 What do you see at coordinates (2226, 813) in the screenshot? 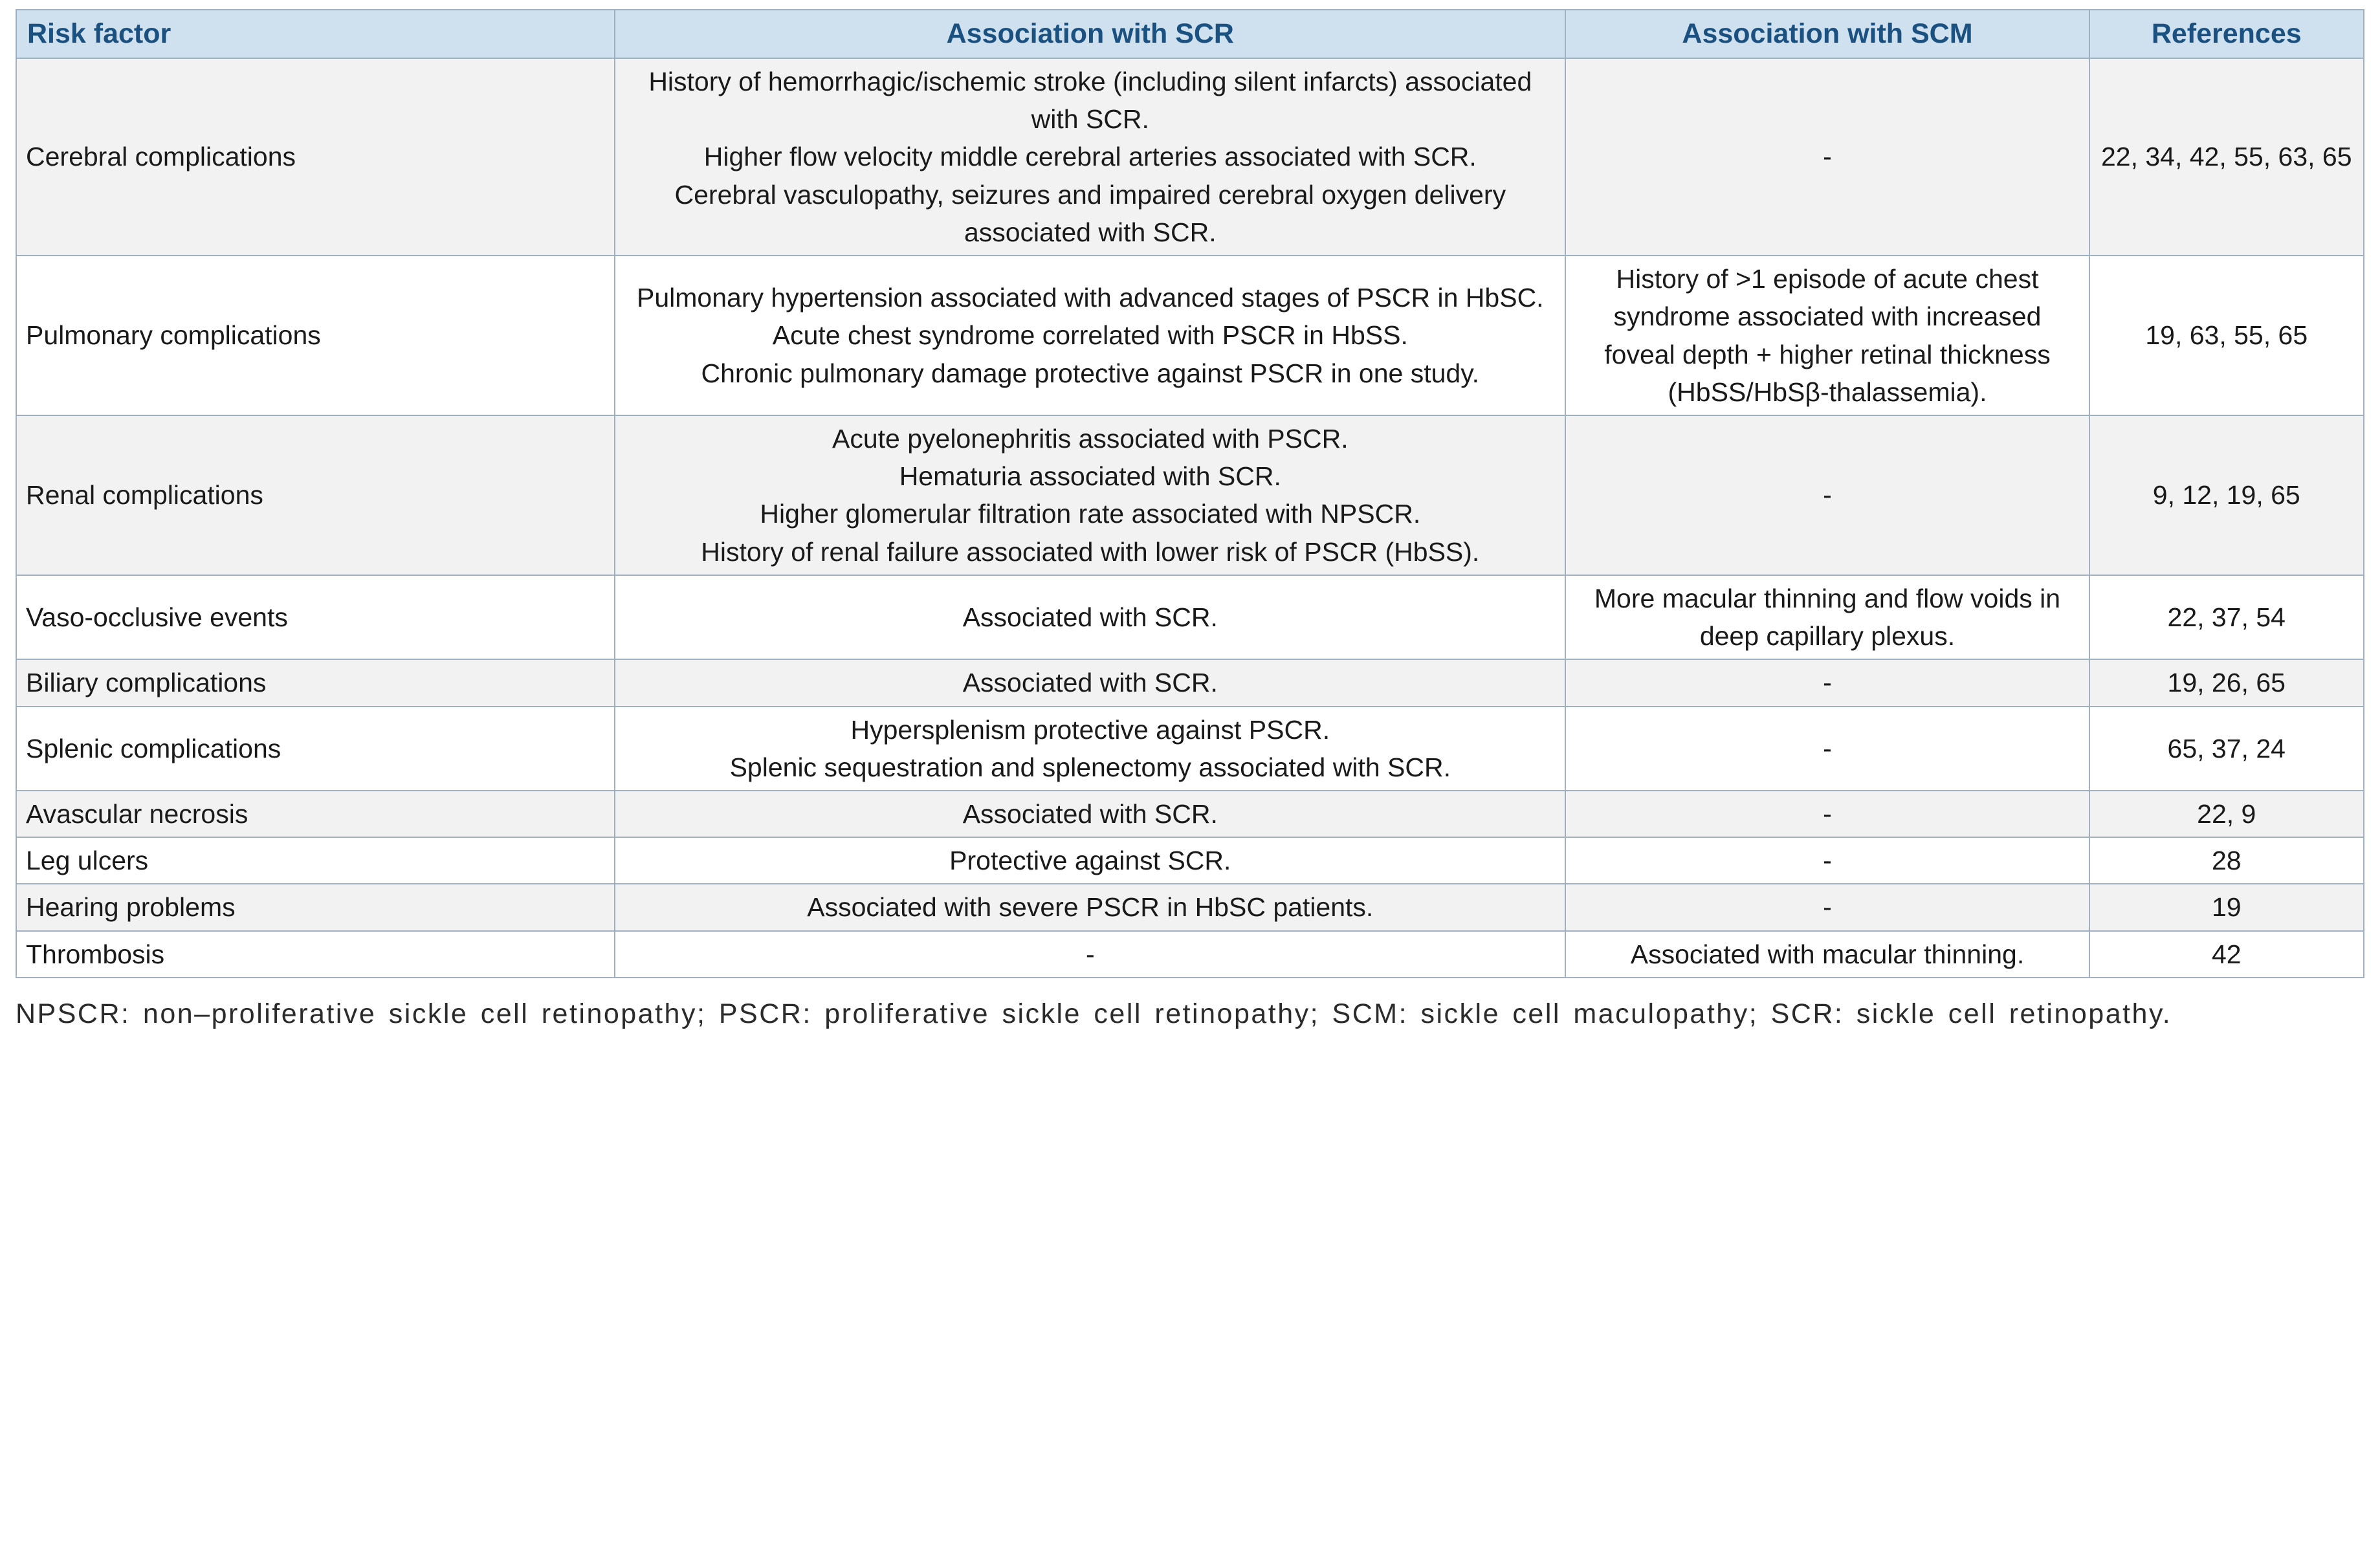
I see `references-cell: 22, 9` at bounding box center [2226, 813].